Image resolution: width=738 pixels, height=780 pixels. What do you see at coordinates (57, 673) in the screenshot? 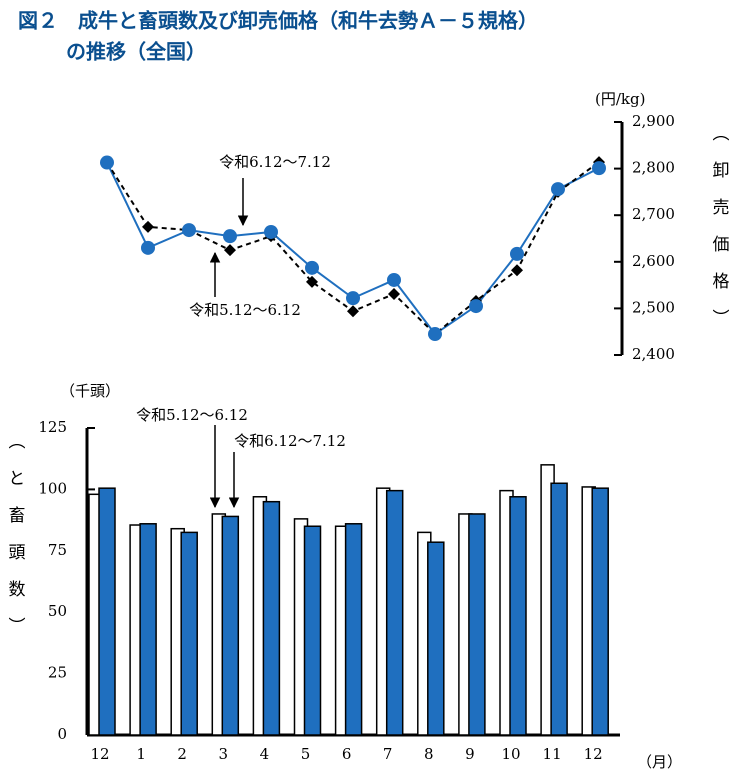
I see `y-tick-label: 25` at bounding box center [57, 673].